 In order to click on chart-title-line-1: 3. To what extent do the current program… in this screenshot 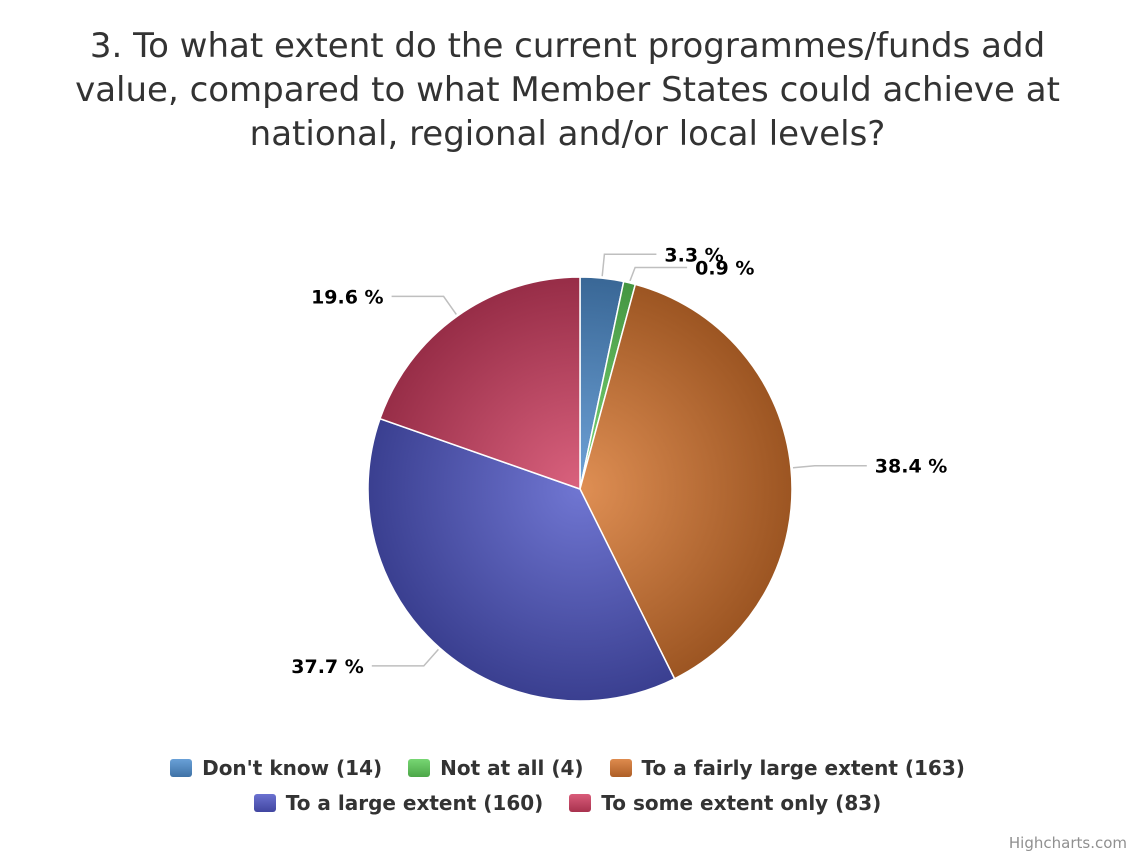, I will do `click(567, 46)`.